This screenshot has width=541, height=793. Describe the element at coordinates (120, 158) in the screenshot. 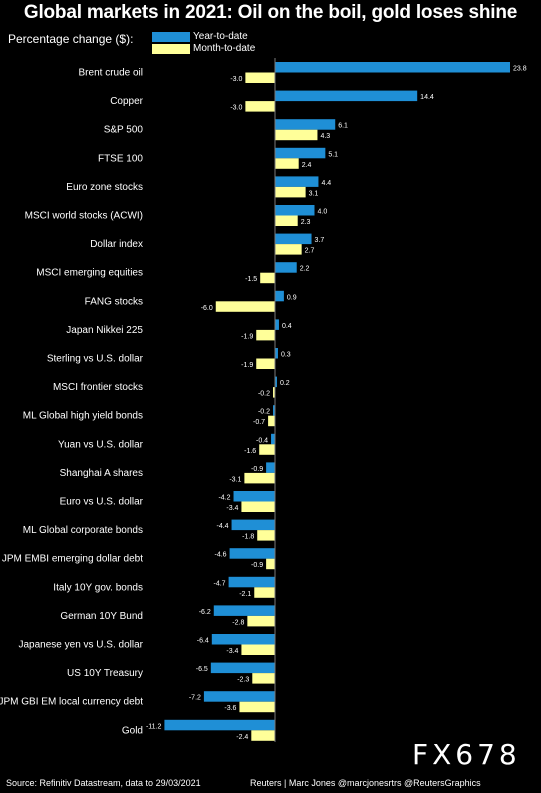

I see `category-label: FTSE 100` at that location.